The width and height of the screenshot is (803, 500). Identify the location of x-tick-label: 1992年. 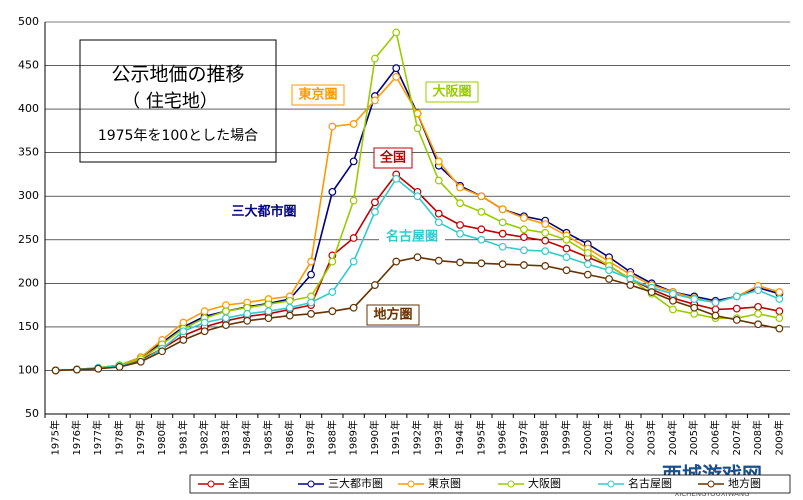
(417, 437).